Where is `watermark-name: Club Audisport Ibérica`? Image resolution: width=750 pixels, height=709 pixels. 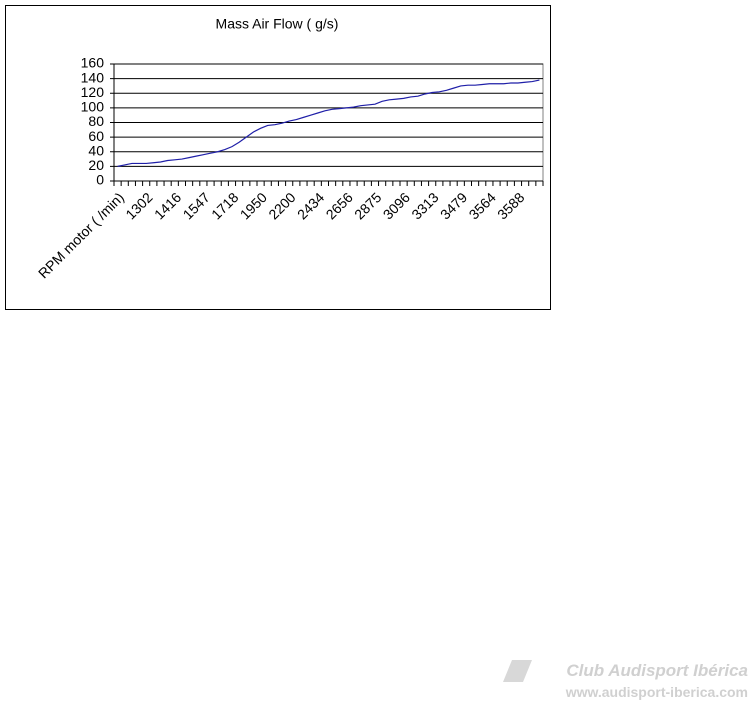
watermark-name: Club Audisport Ibérica is located at coordinates (657, 670).